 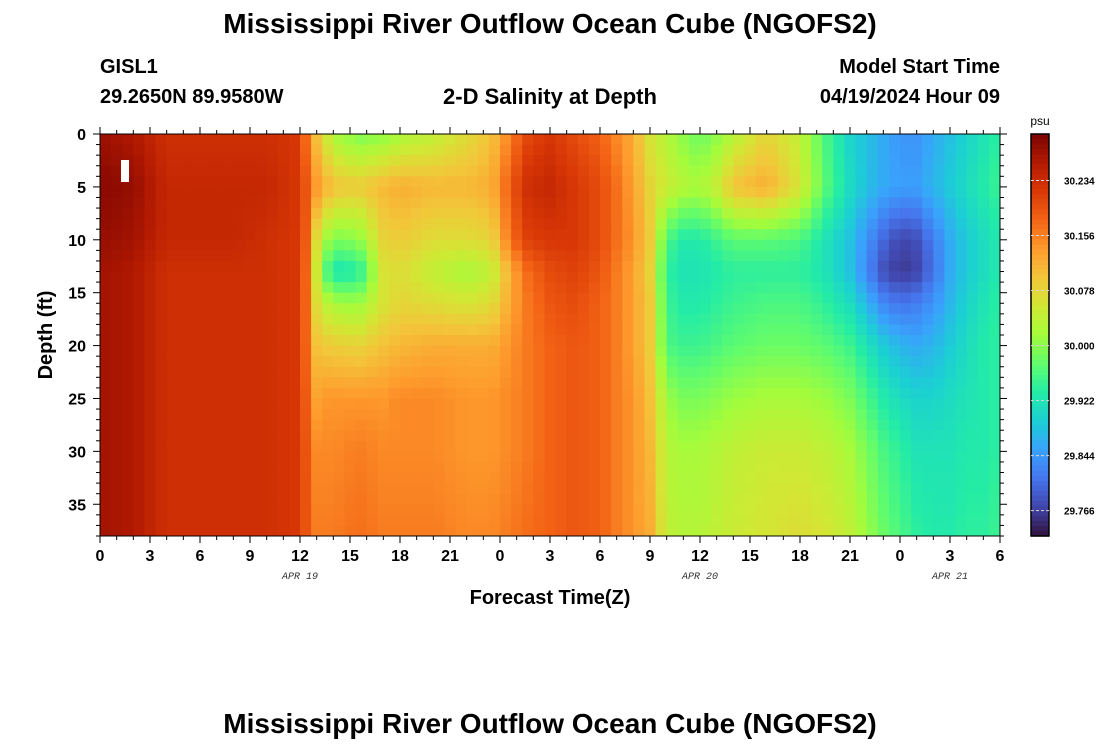 What do you see at coordinates (1079, 182) in the screenshot?
I see `colorbar-tick-label: 30.234` at bounding box center [1079, 182].